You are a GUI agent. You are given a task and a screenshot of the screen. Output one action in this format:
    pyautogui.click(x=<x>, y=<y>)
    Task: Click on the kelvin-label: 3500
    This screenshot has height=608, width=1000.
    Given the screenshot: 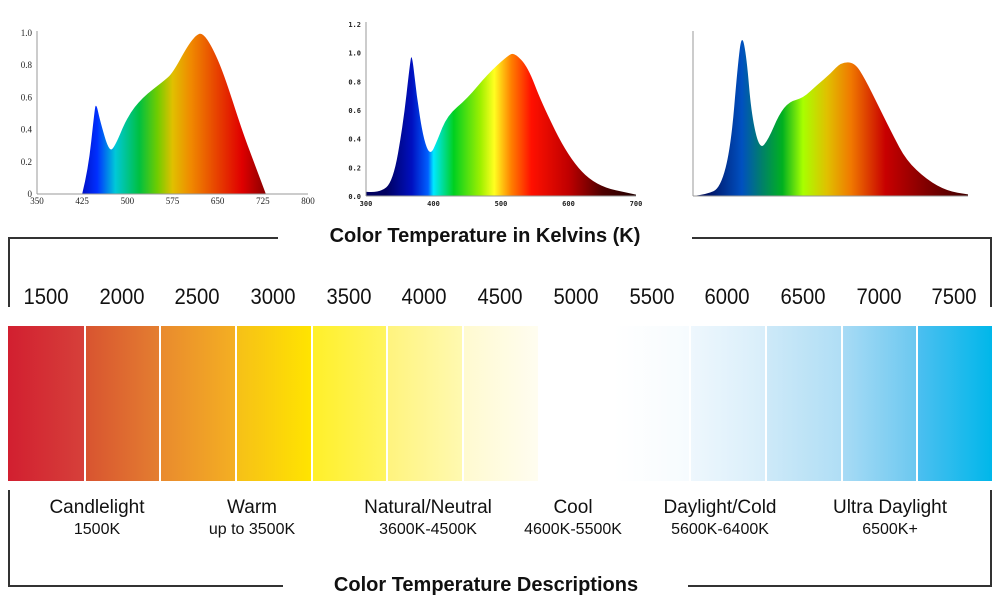 What is the action you would take?
    pyautogui.click(x=349, y=296)
    